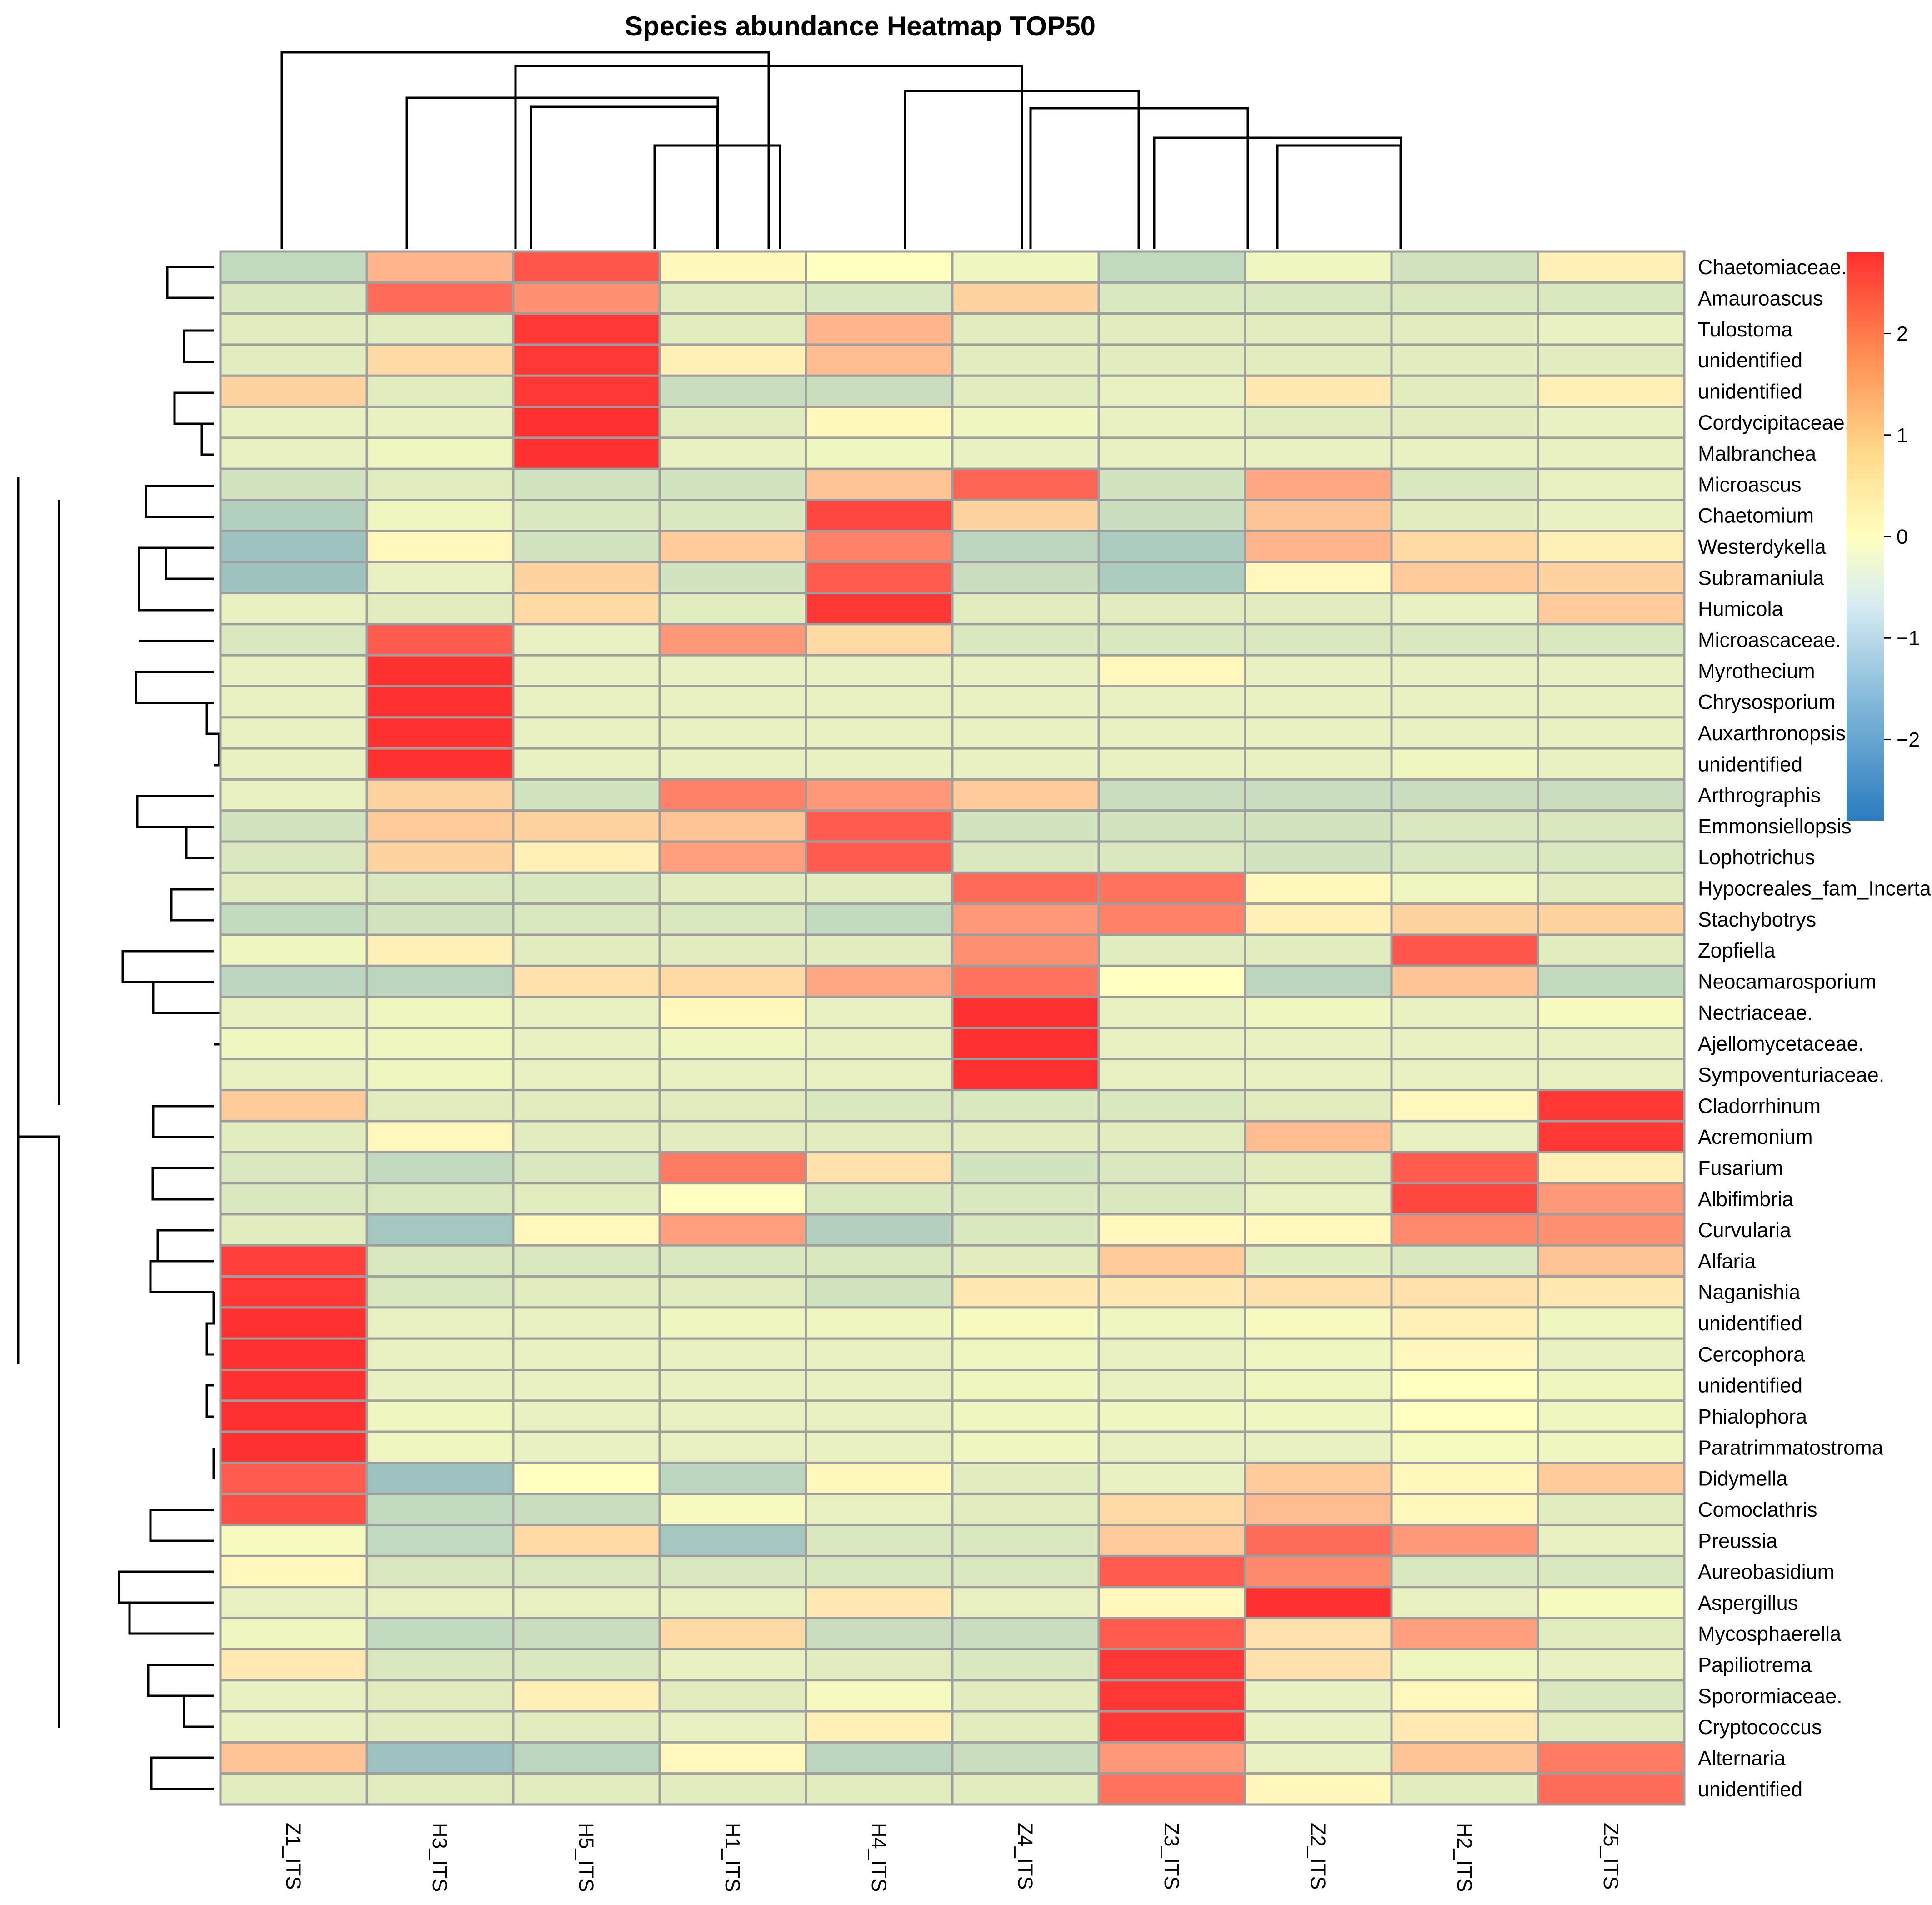  I want to click on column-label: Z2_ITS, so click(1318, 1856).